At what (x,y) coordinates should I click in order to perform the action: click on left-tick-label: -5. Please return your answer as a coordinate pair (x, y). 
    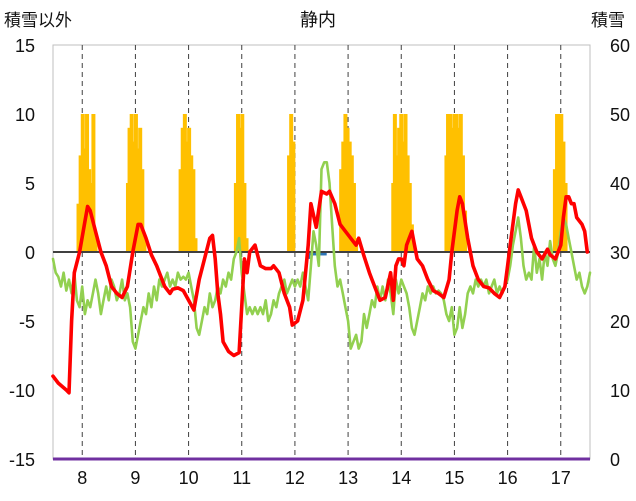
    Looking at the image, I should click on (27, 322).